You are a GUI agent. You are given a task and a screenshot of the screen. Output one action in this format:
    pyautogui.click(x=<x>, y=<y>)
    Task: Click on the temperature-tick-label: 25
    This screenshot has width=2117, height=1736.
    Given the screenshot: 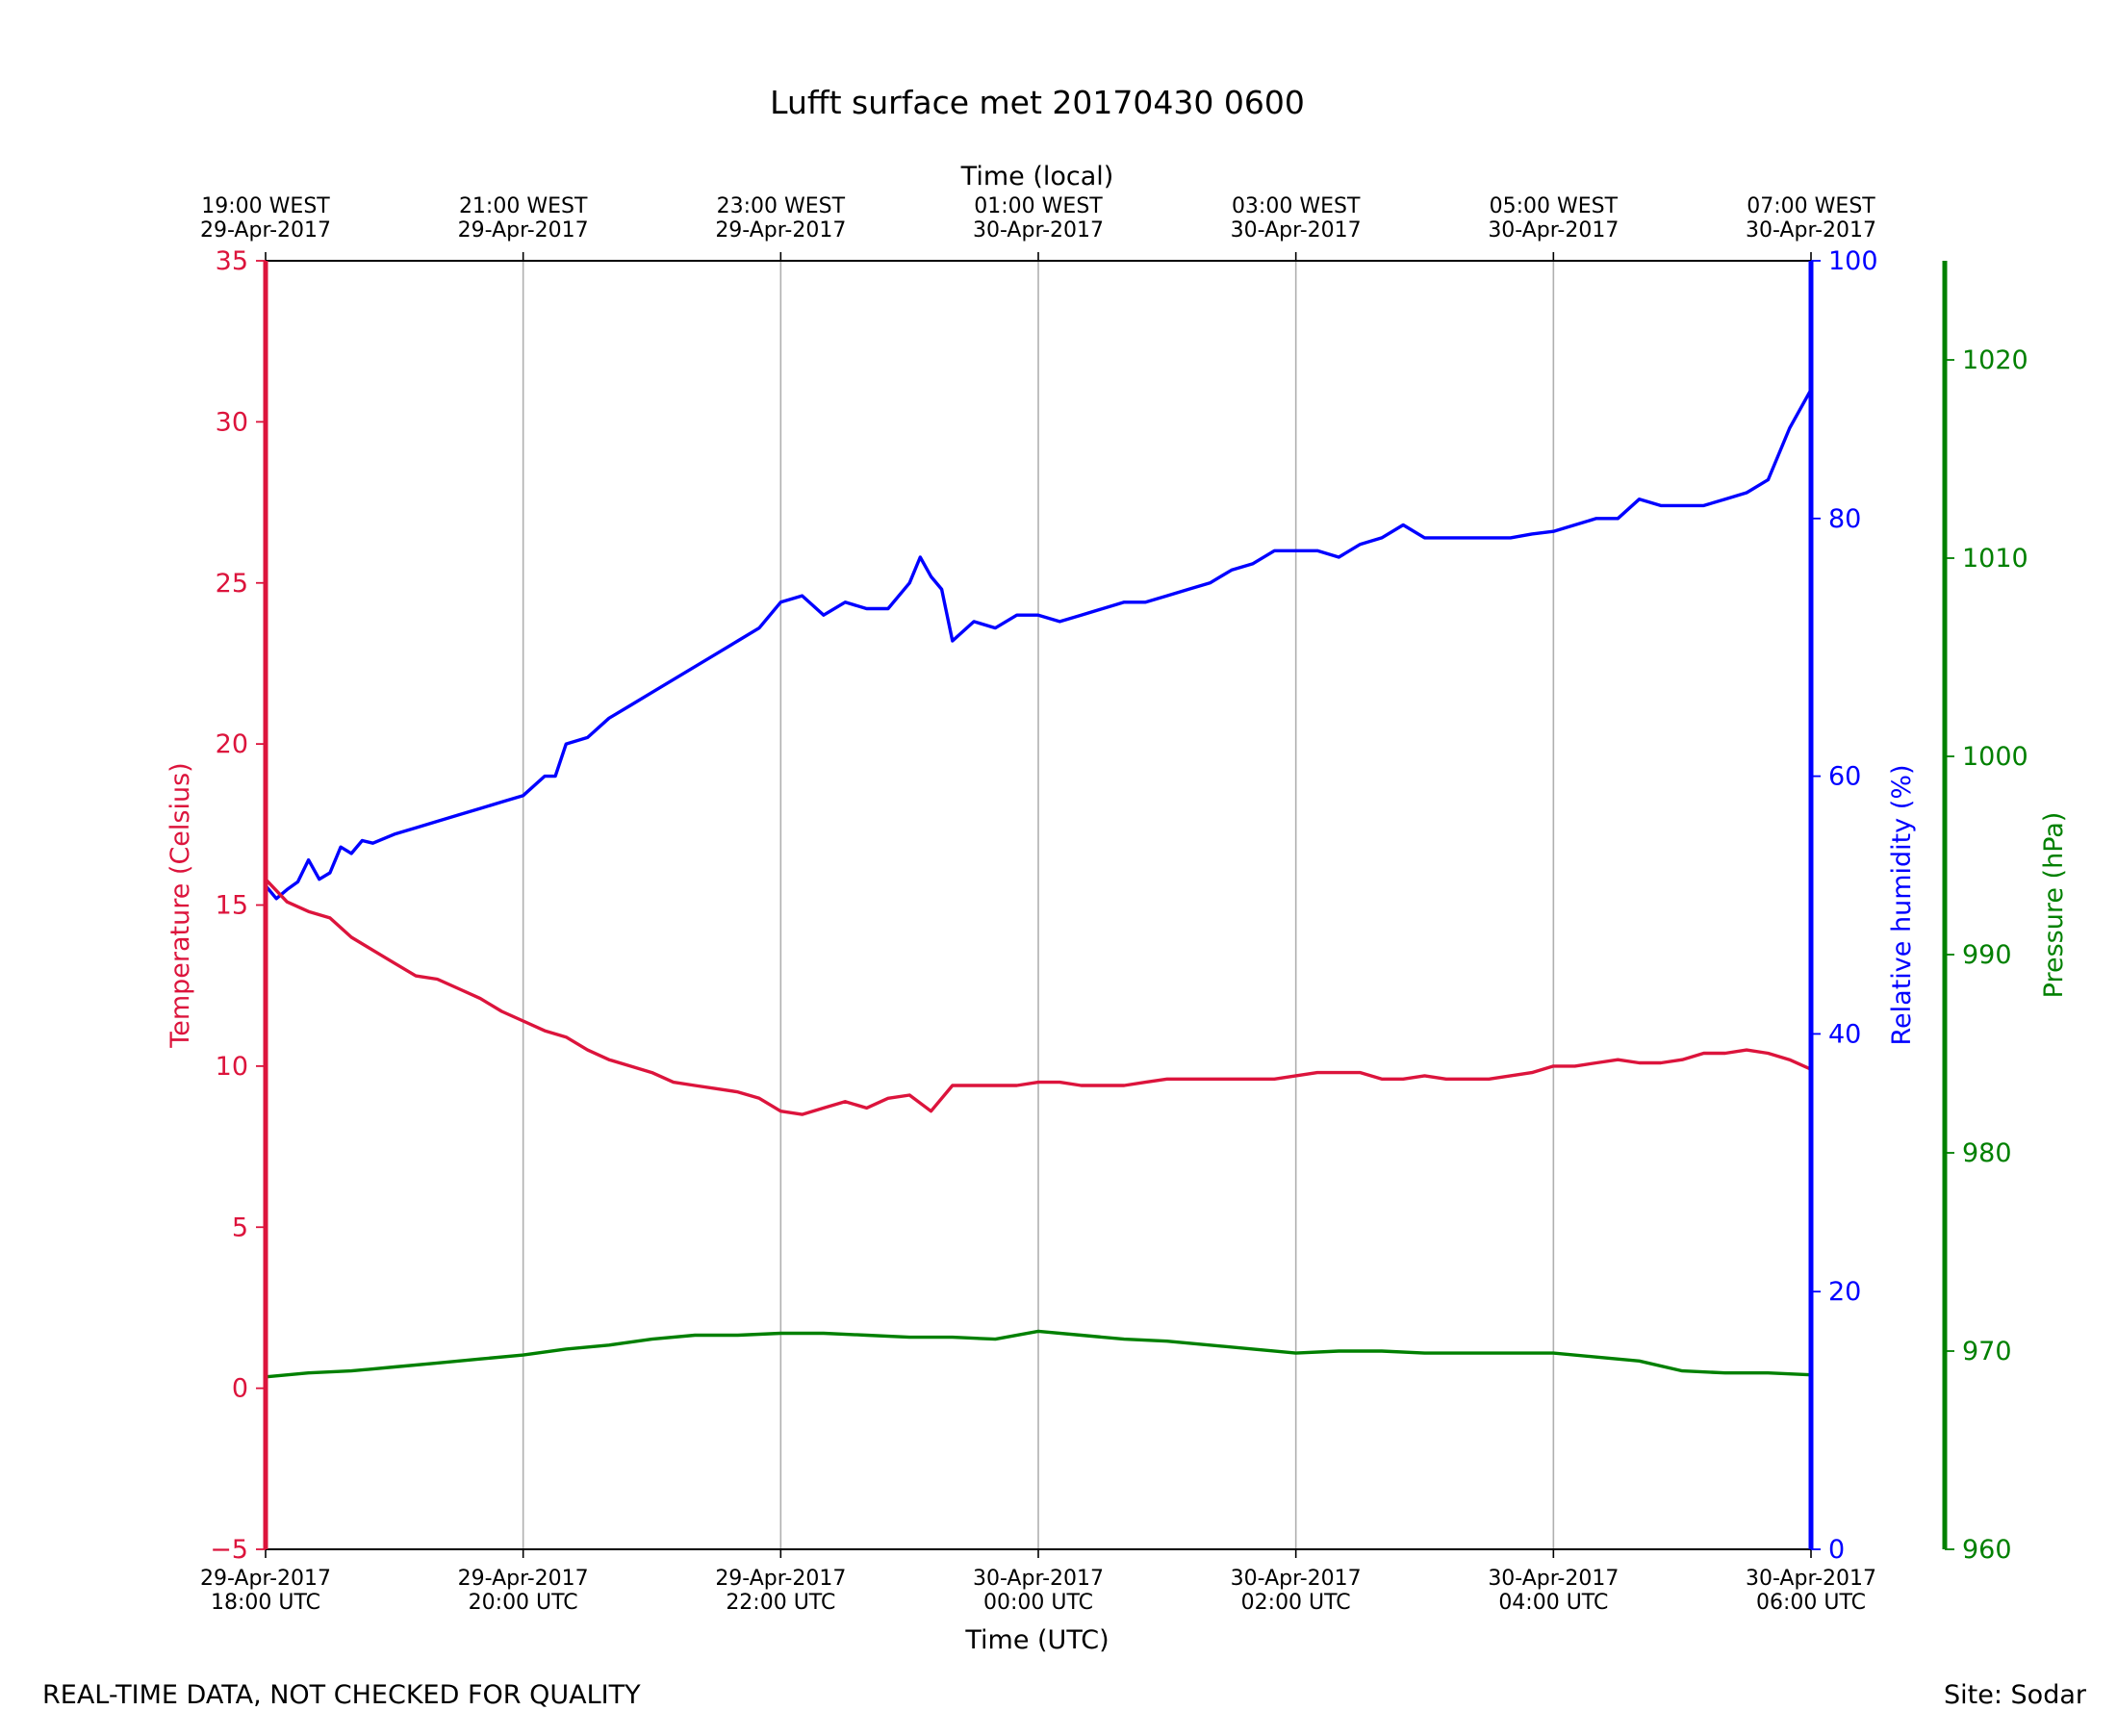 What is the action you would take?
    pyautogui.click(x=232, y=584)
    